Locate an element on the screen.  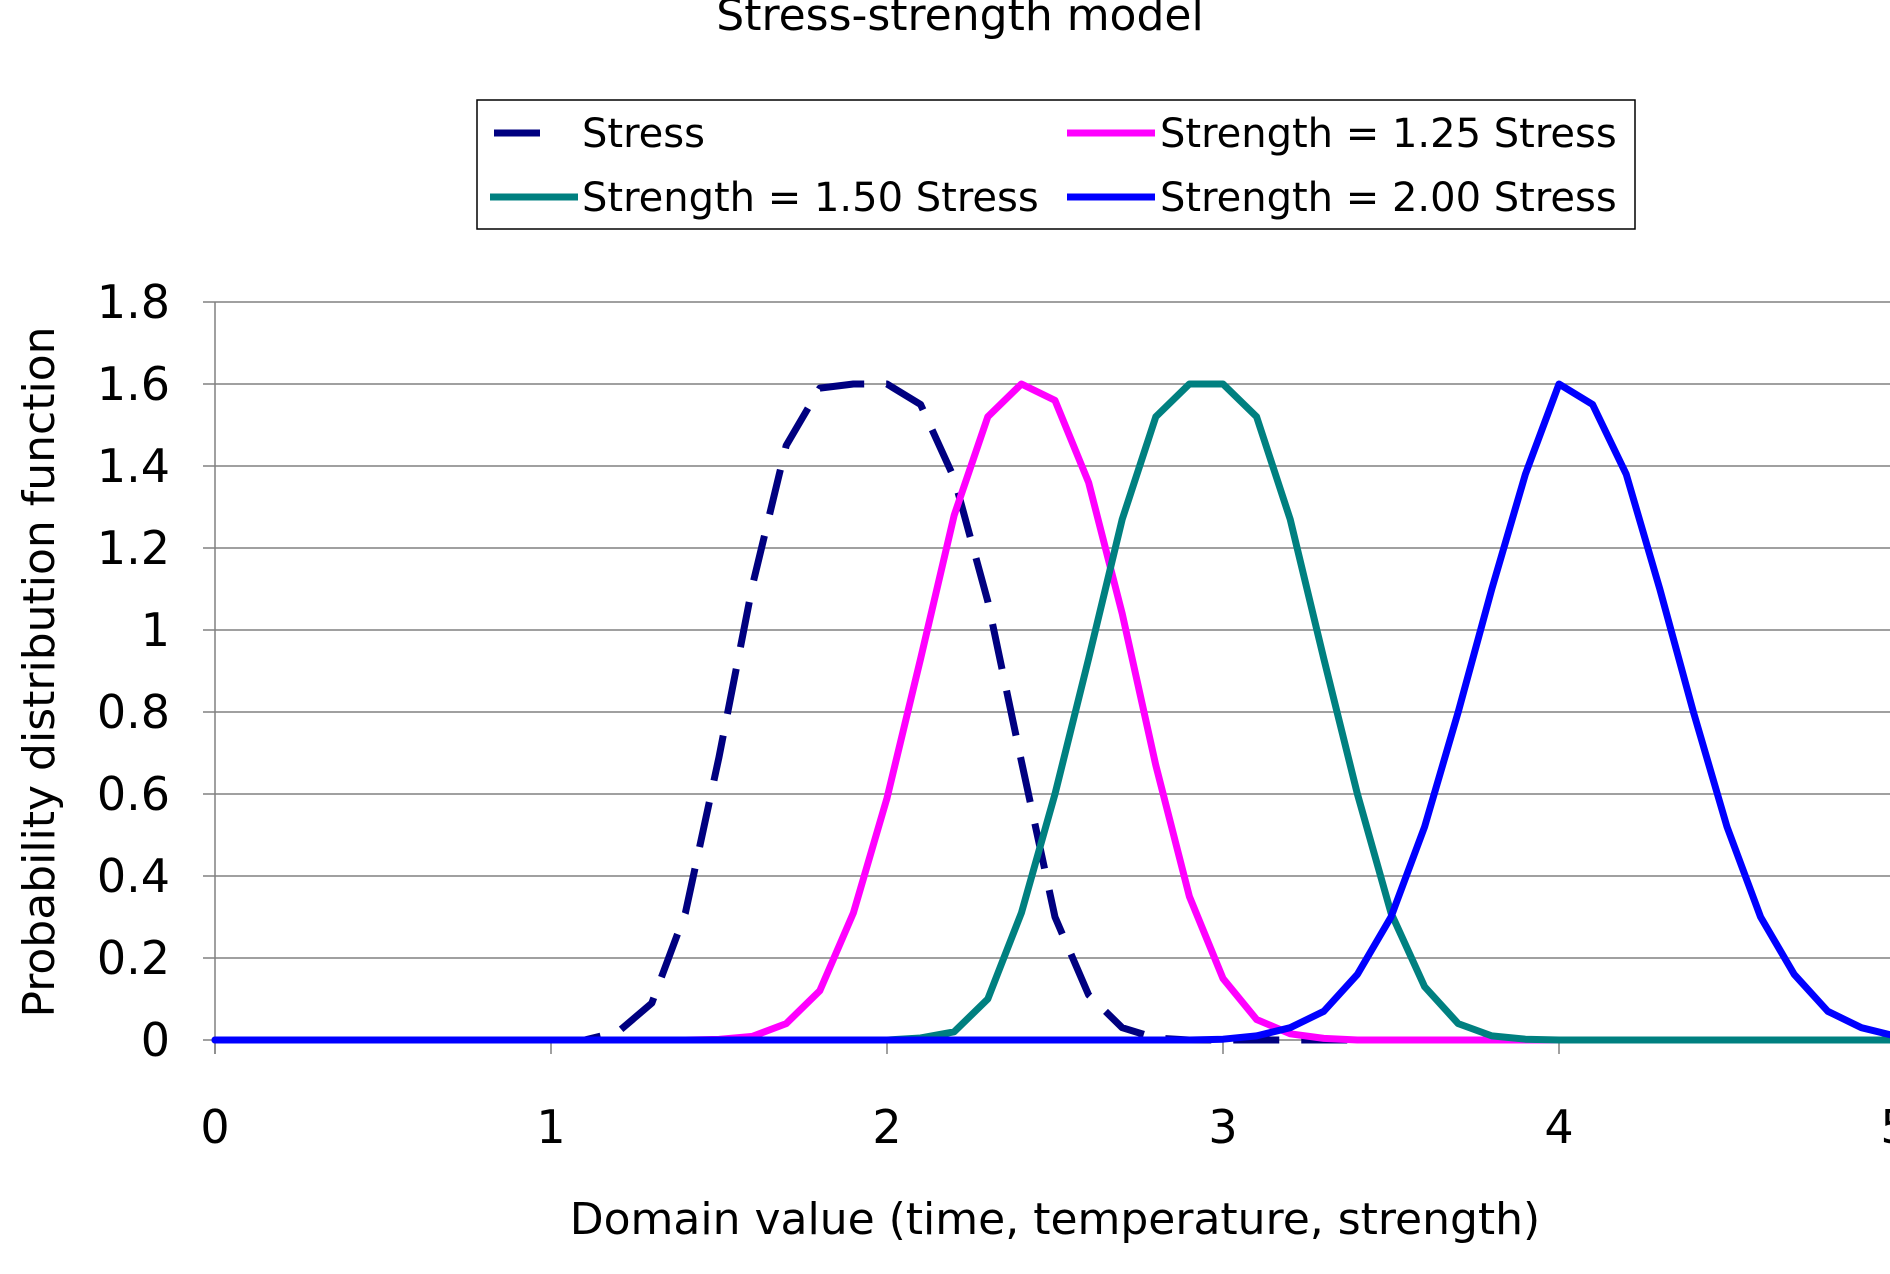
y-tick-label-2: 0.4 is located at coordinates (133, 876).